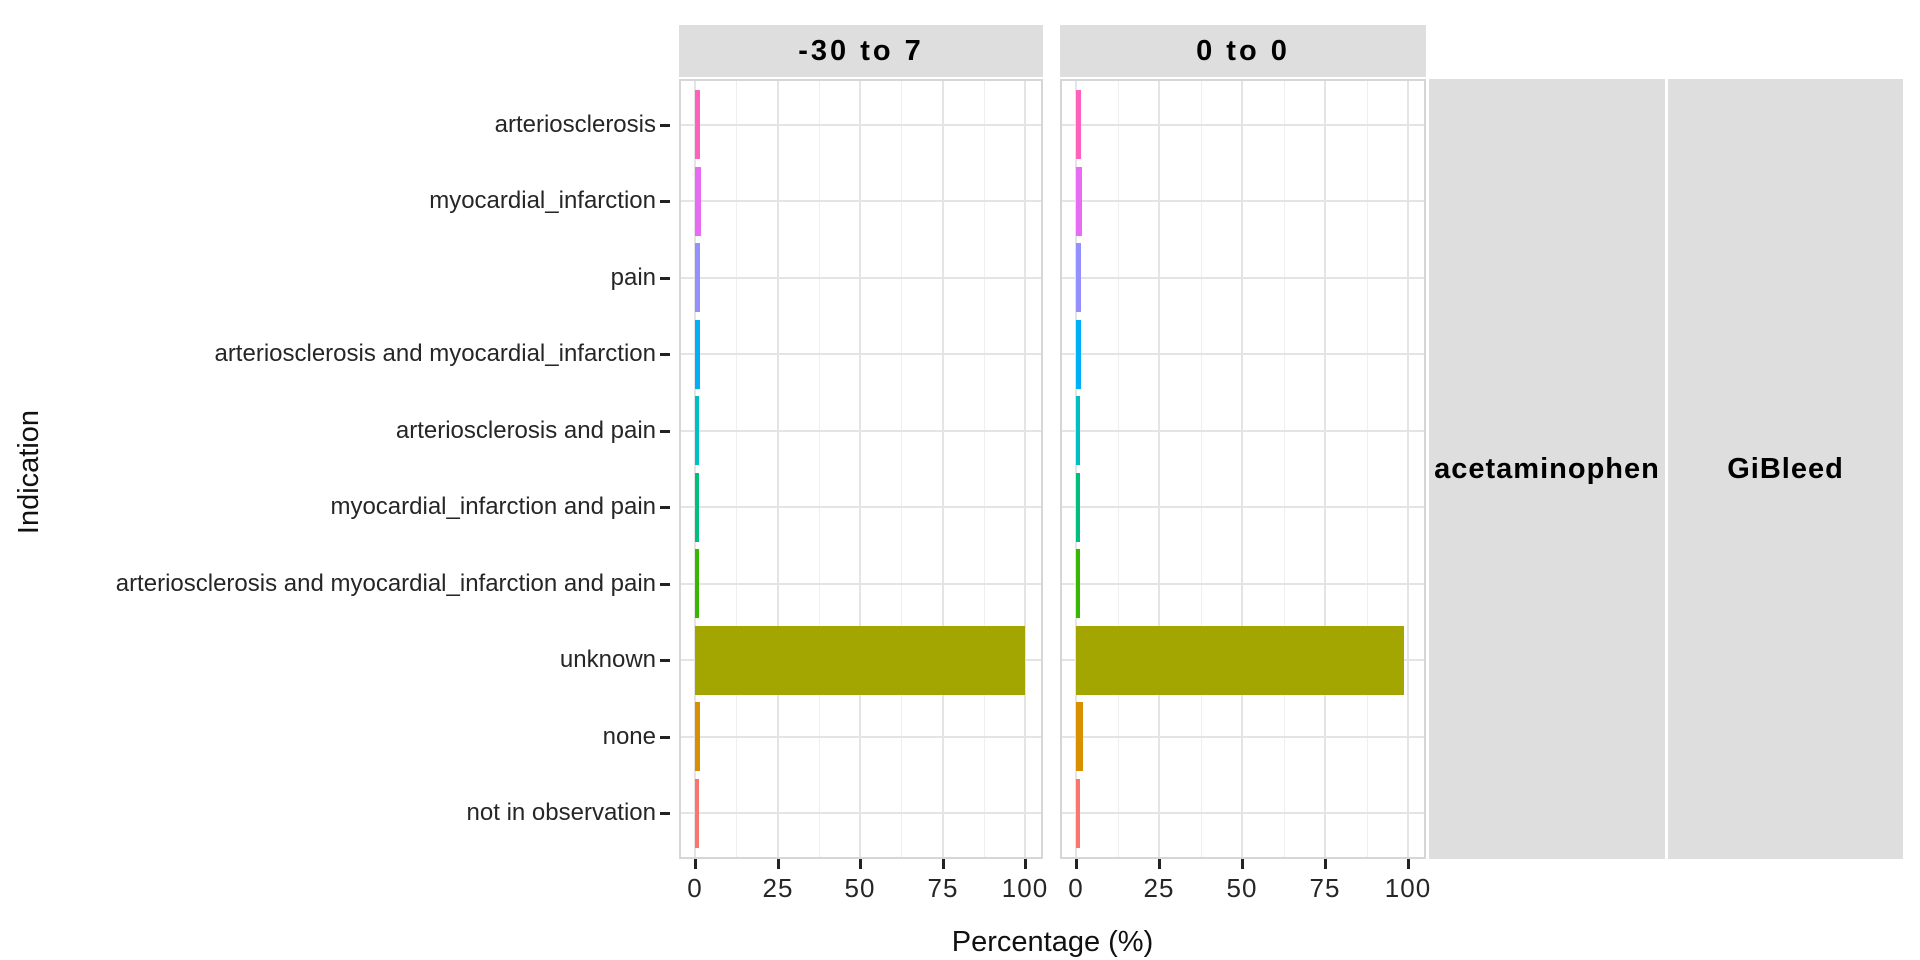  What do you see at coordinates (633, 277) in the screenshot?
I see `y-axis-label: pain` at bounding box center [633, 277].